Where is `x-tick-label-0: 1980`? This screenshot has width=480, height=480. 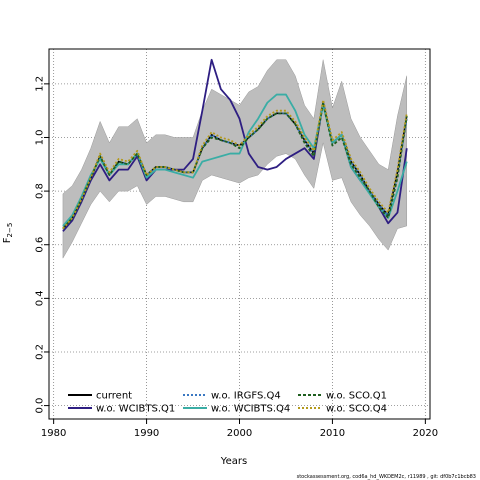
x-tick-label-0: 1980 is located at coordinates (53, 433).